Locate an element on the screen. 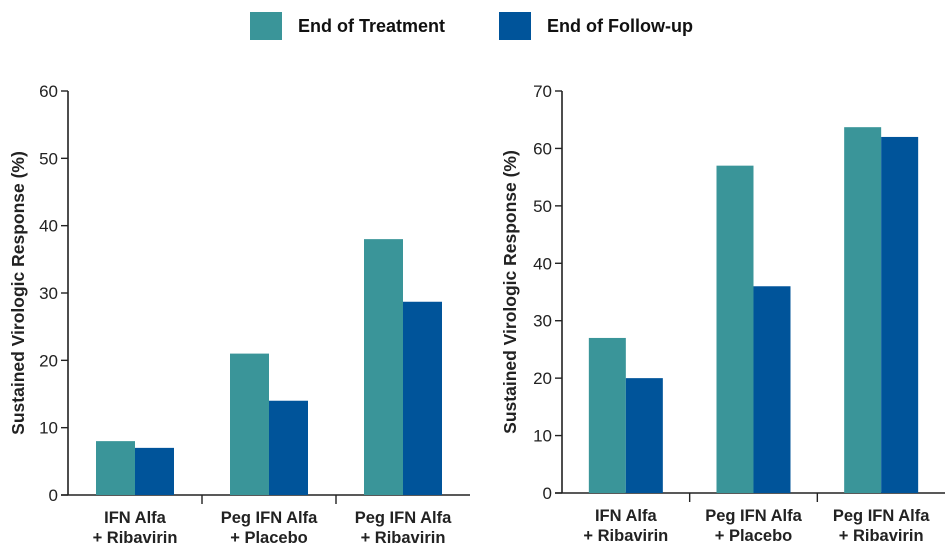  legend-item-end-of-follow-up: End of Follow-up is located at coordinates (596, 26).